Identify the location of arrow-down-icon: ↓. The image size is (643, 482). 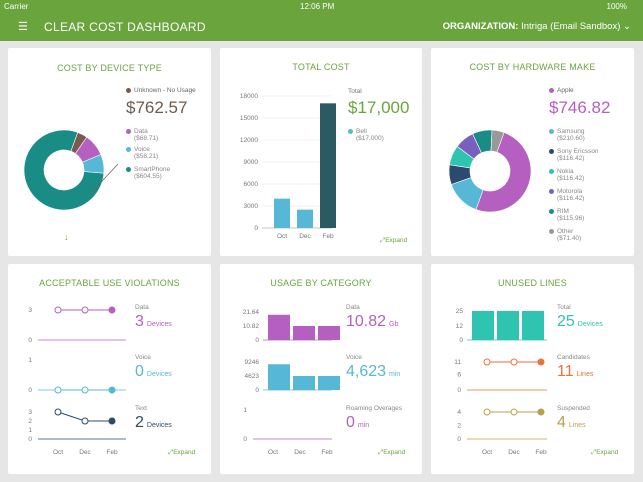
(66, 237).